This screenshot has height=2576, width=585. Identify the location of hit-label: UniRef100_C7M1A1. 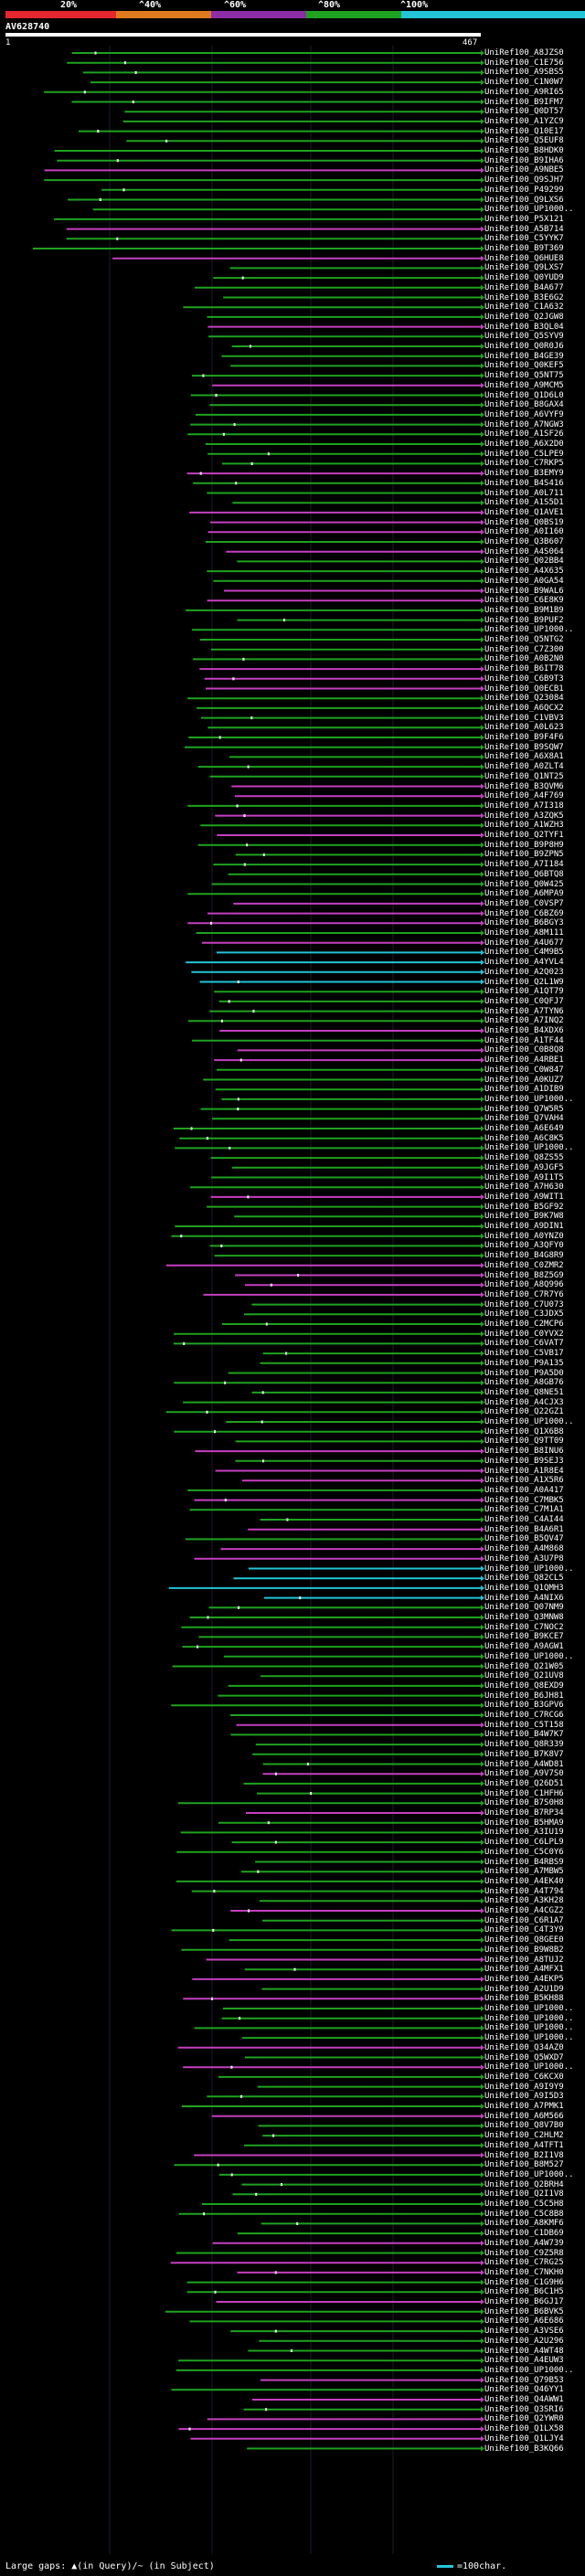
(524, 1510).